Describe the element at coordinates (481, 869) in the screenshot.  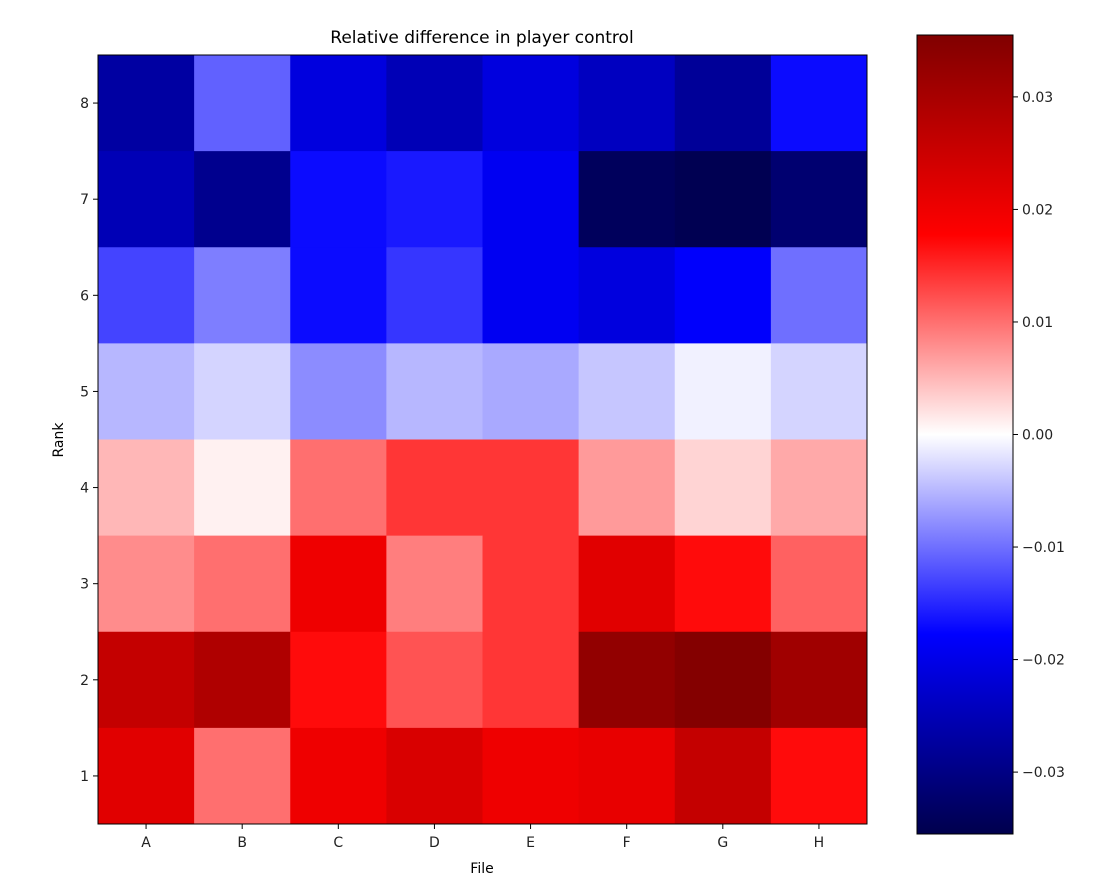
I see `x-axis-label: File` at that location.